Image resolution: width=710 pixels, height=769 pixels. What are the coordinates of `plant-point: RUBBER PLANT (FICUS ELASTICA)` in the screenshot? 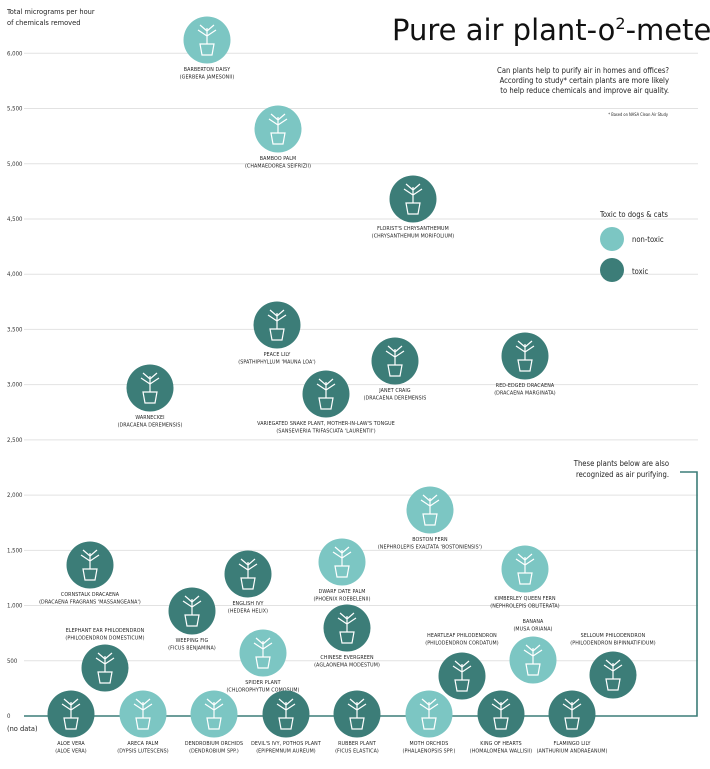 It's located at (357, 722).